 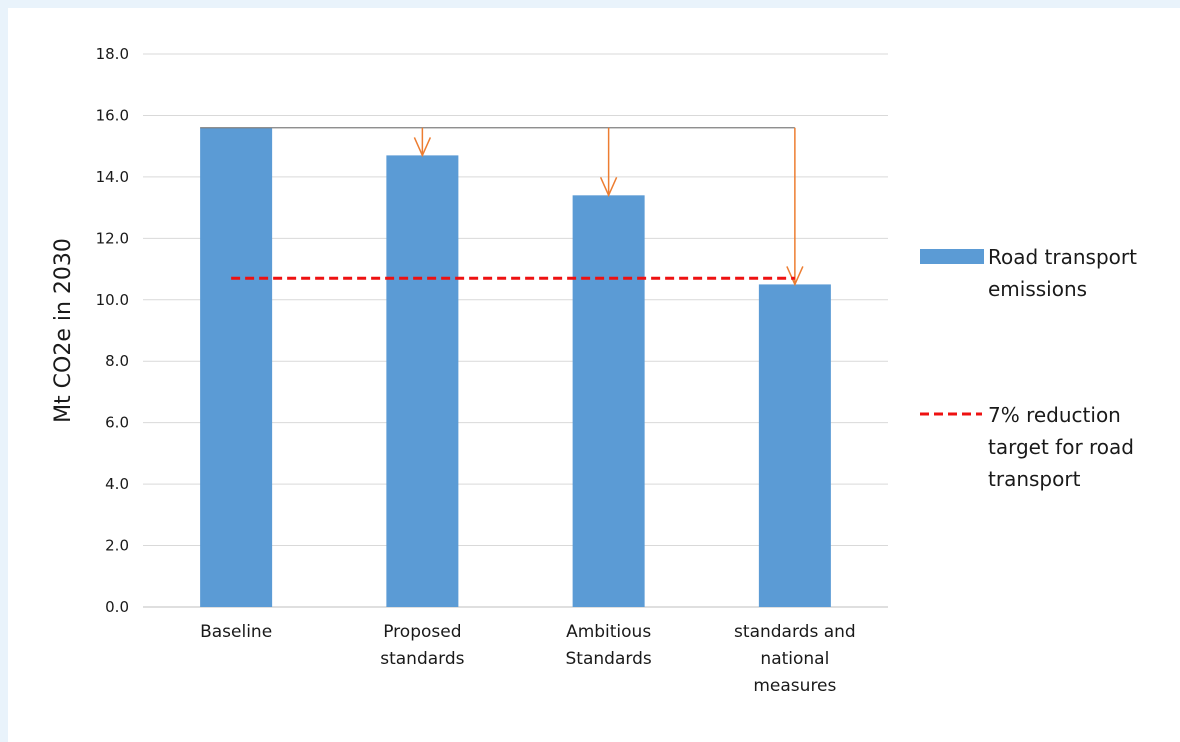 What do you see at coordinates (422, 645) in the screenshot?
I see `x-category-label: Proposed standards` at bounding box center [422, 645].